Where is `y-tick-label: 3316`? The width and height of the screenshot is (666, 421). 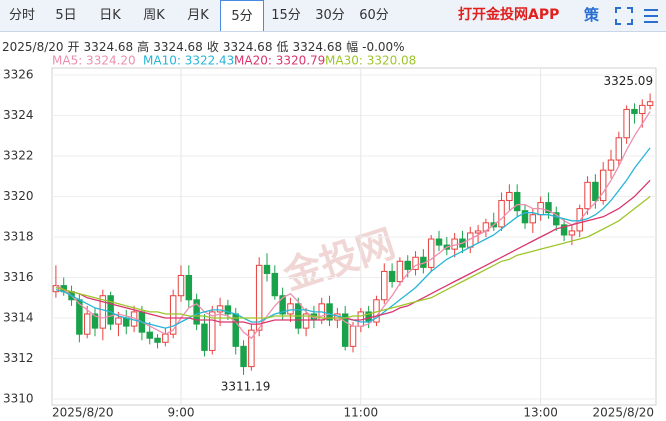 y-tick-label: 3316 is located at coordinates (18, 277).